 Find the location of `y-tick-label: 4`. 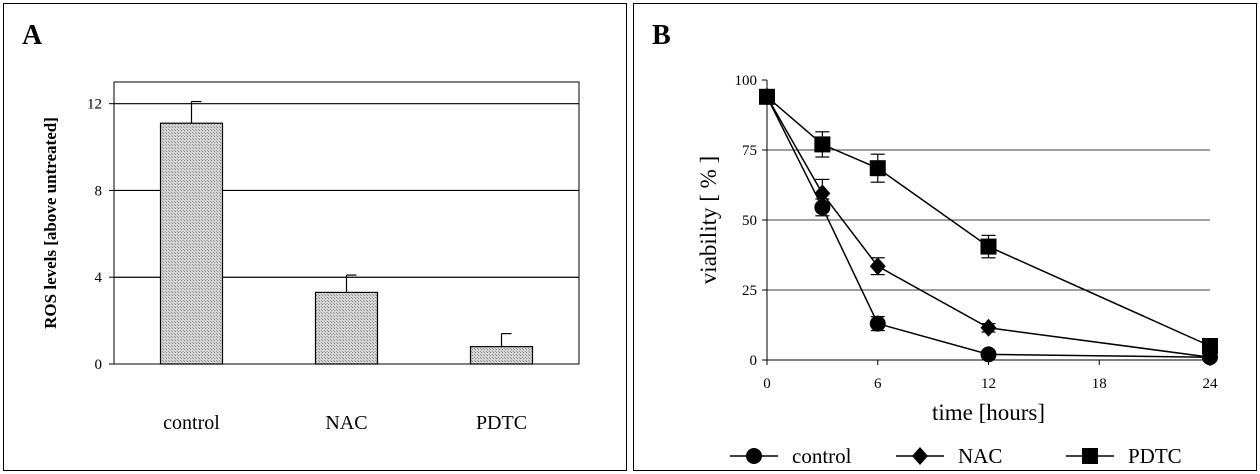

y-tick-label: 4 is located at coordinates (99, 278).